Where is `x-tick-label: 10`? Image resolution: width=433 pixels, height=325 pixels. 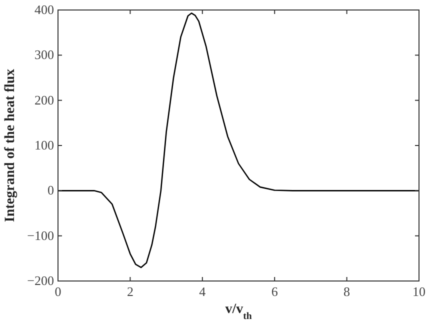
x-tick-label: 10 is located at coordinates (419, 291).